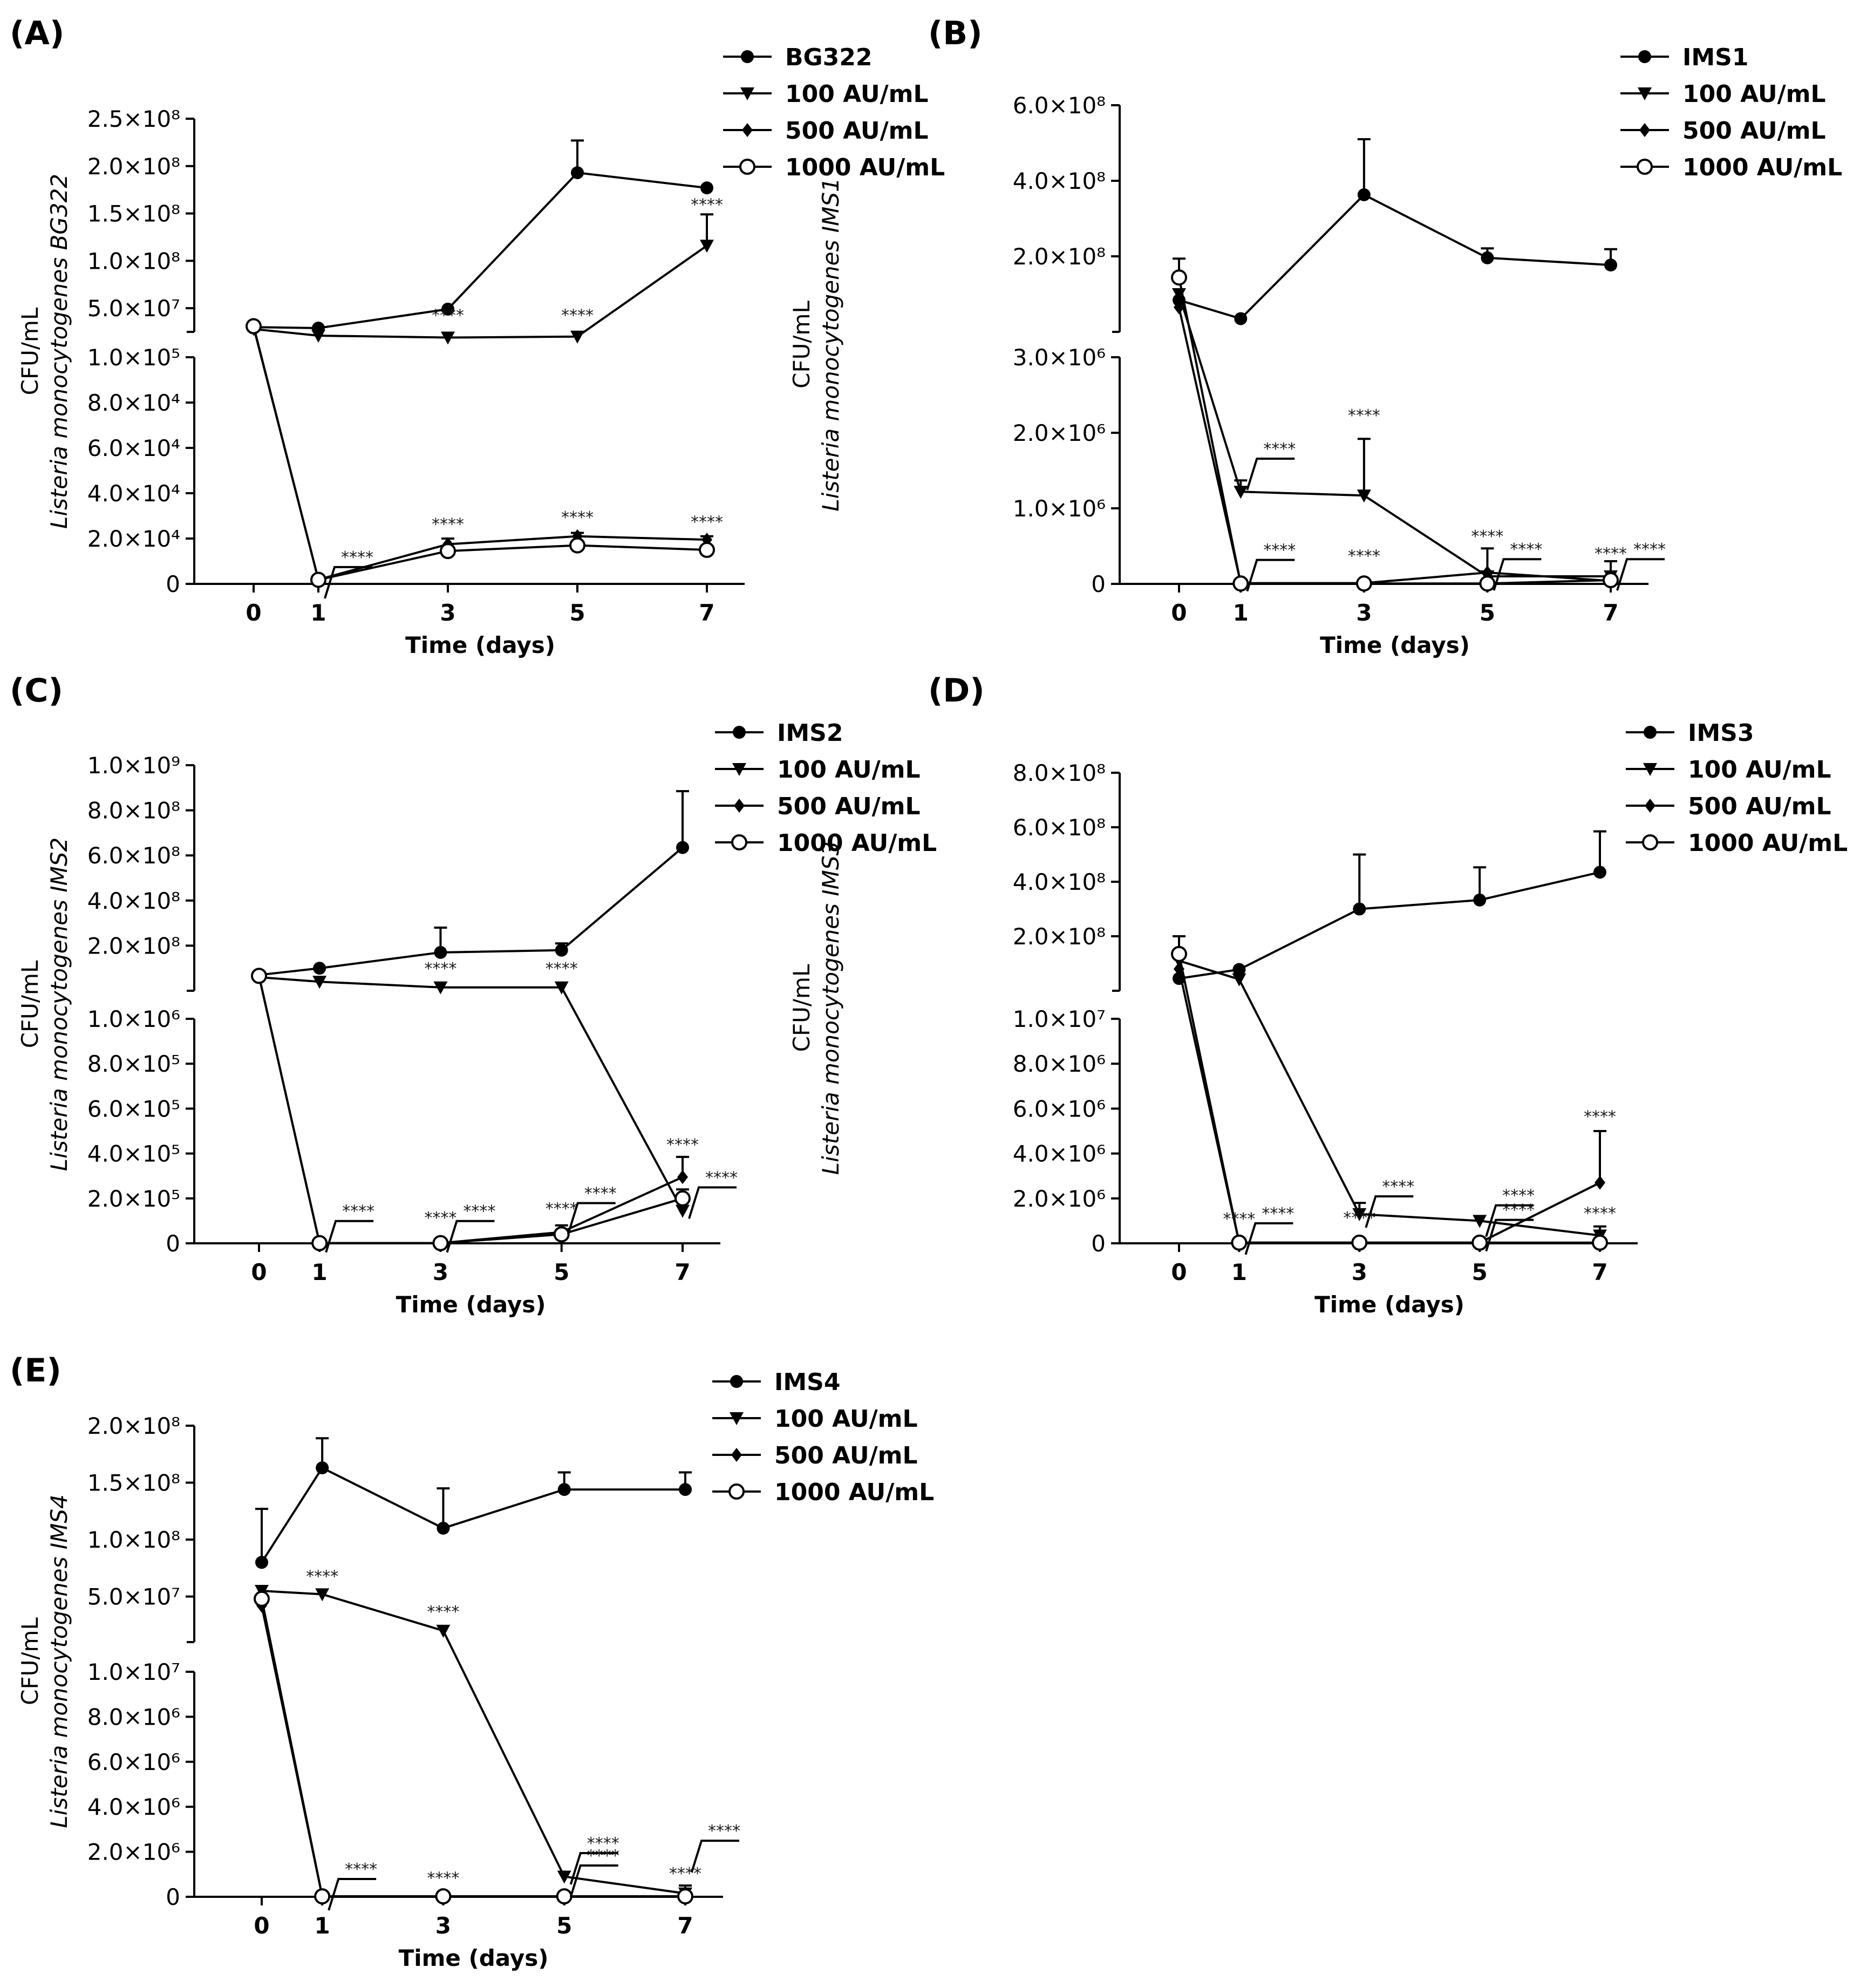 Image resolution: width=1860 pixels, height=1988 pixels. What do you see at coordinates (1731, 112) in the screenshot?
I see `legend: IMS1 100 AU/mL 500 AU/mL 1000 AU/mL` at bounding box center [1731, 112].